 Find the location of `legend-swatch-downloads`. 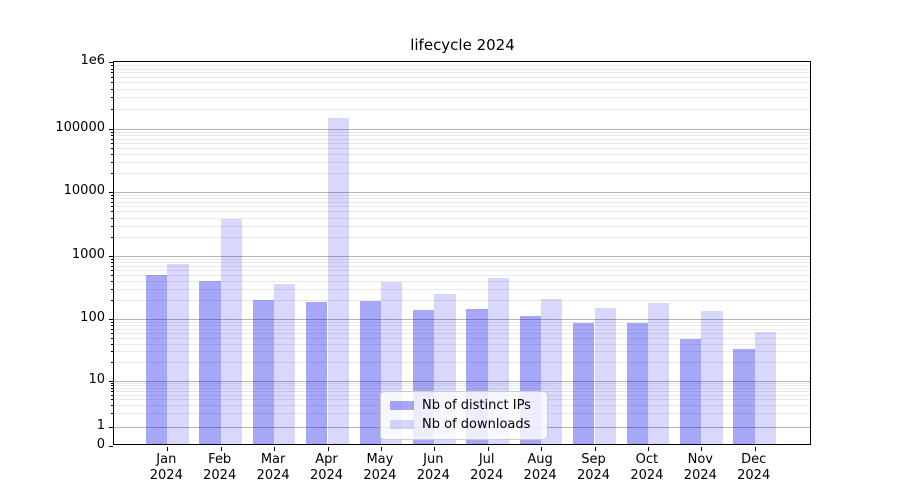

legend-swatch-downloads is located at coordinates (402, 424).